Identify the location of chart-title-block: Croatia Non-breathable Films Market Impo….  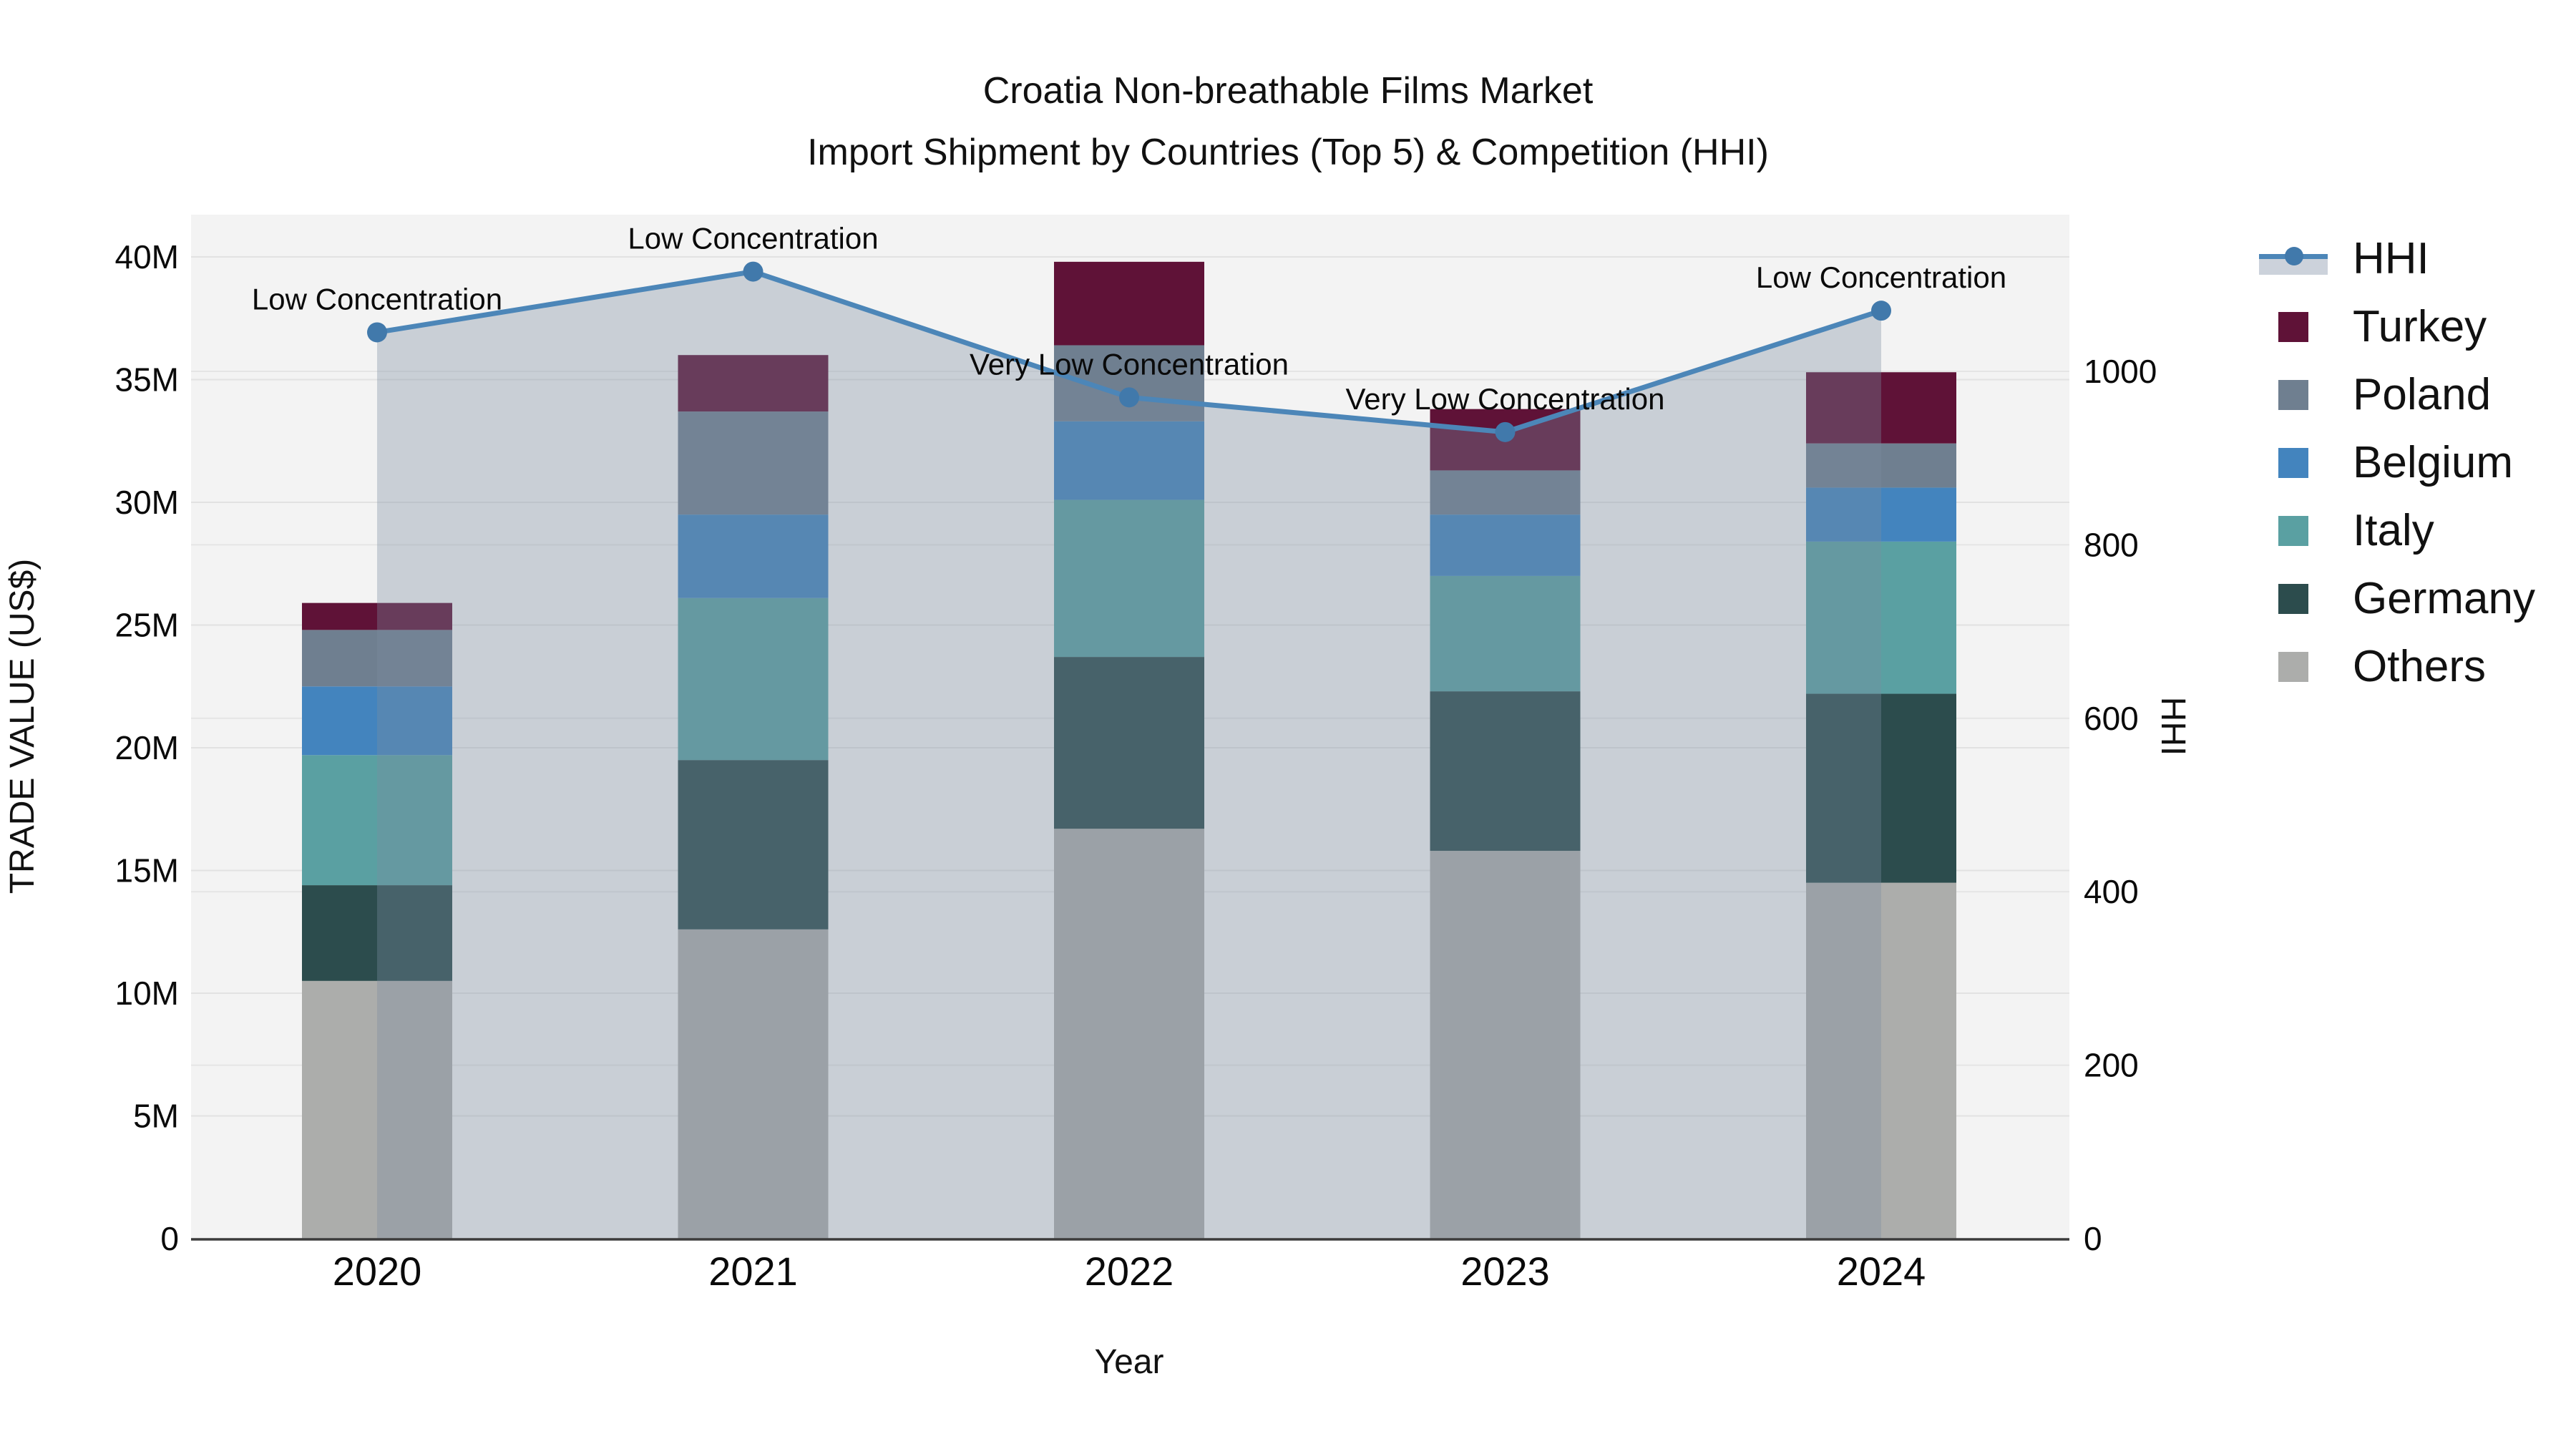
(1288, 122).